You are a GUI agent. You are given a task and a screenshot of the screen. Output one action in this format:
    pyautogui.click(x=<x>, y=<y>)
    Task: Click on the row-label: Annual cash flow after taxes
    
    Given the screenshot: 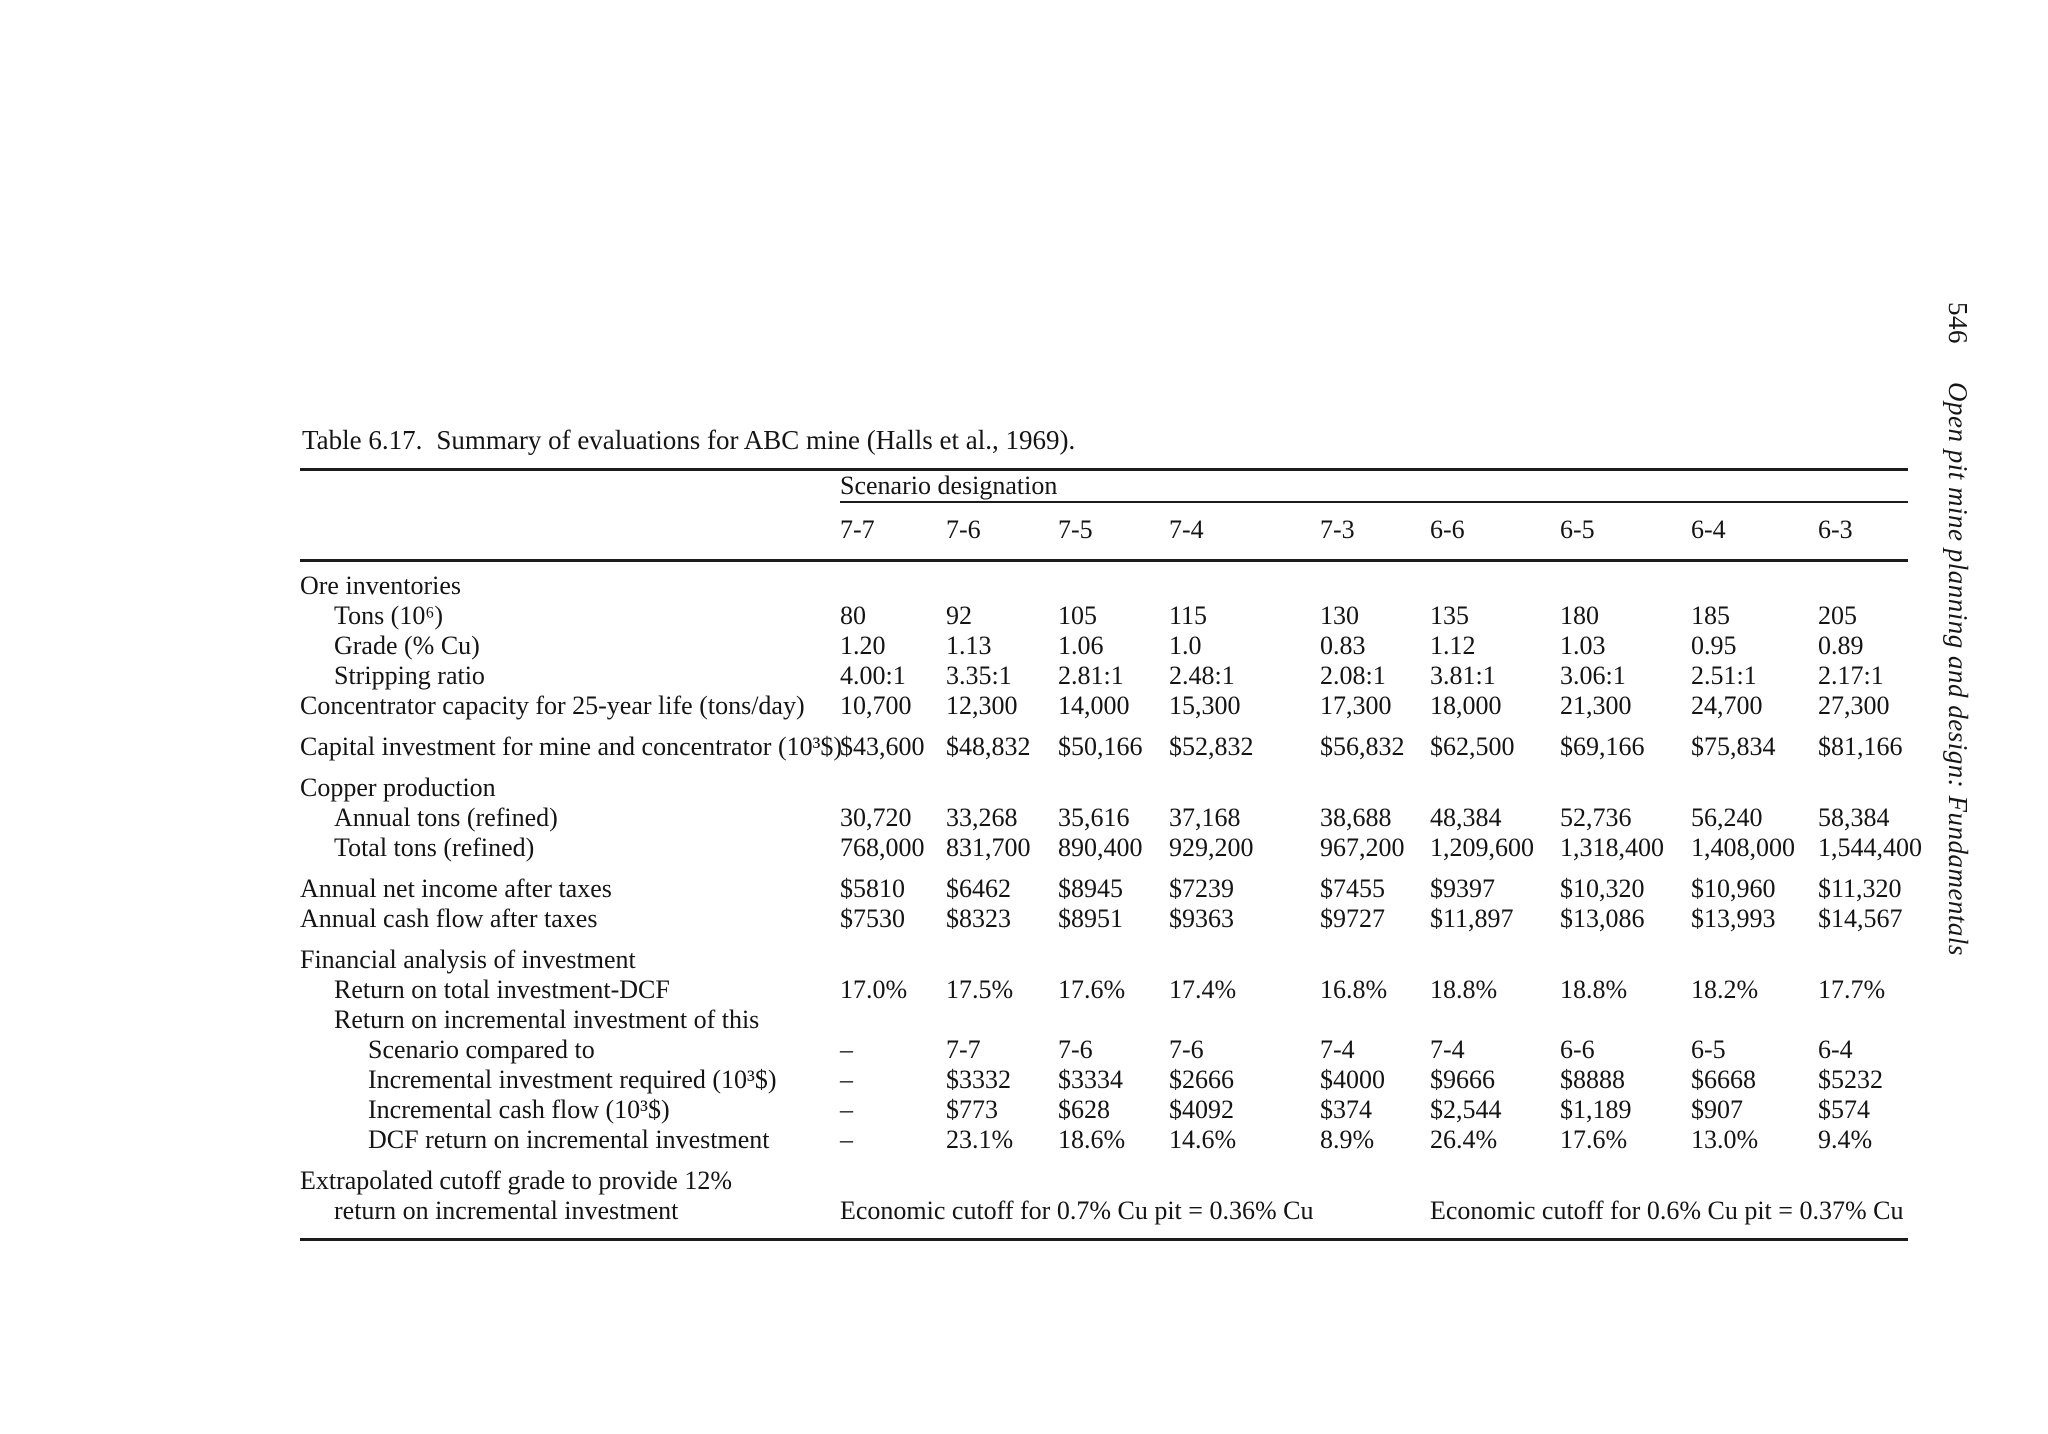 What is the action you would take?
    pyautogui.click(x=449, y=918)
    